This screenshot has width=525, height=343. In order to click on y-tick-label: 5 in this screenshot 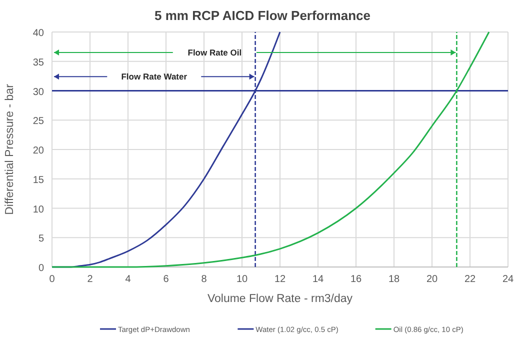, I will do `click(41, 239)`.